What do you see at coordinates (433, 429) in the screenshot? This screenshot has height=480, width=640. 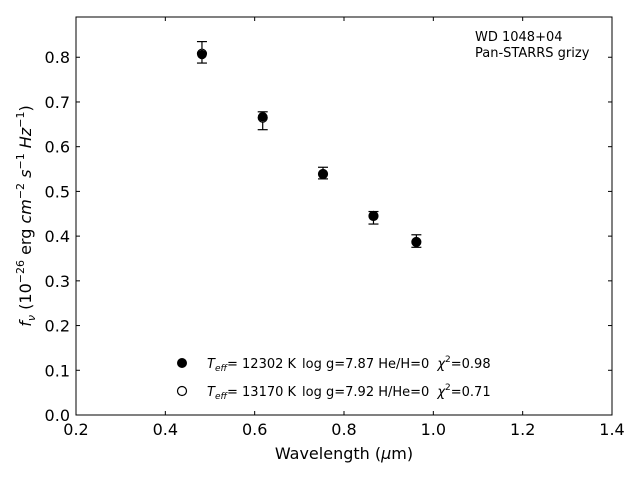 I see `x-tick-label: 1.0` at bounding box center [433, 429].